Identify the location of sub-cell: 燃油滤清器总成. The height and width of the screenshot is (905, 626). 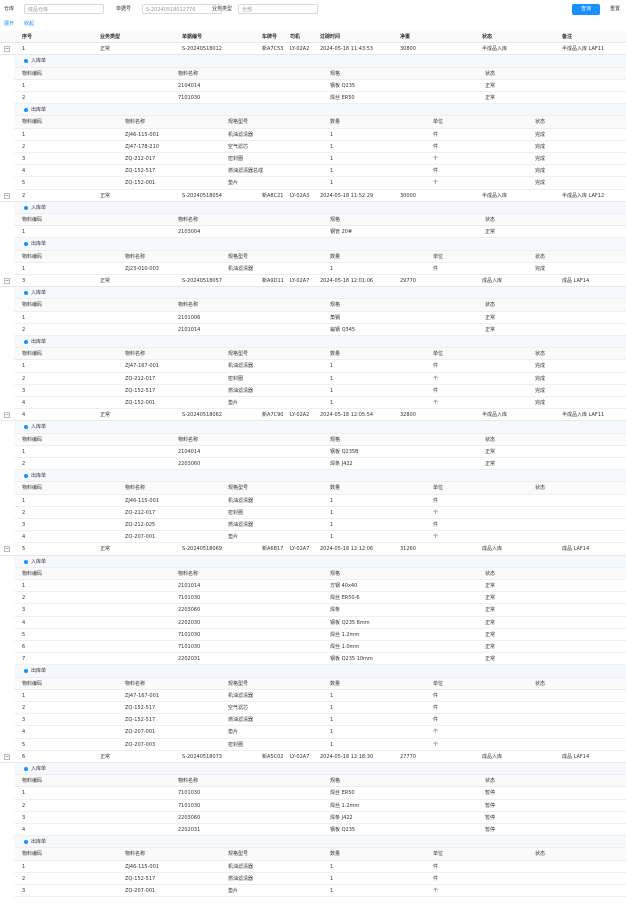
(246, 171).